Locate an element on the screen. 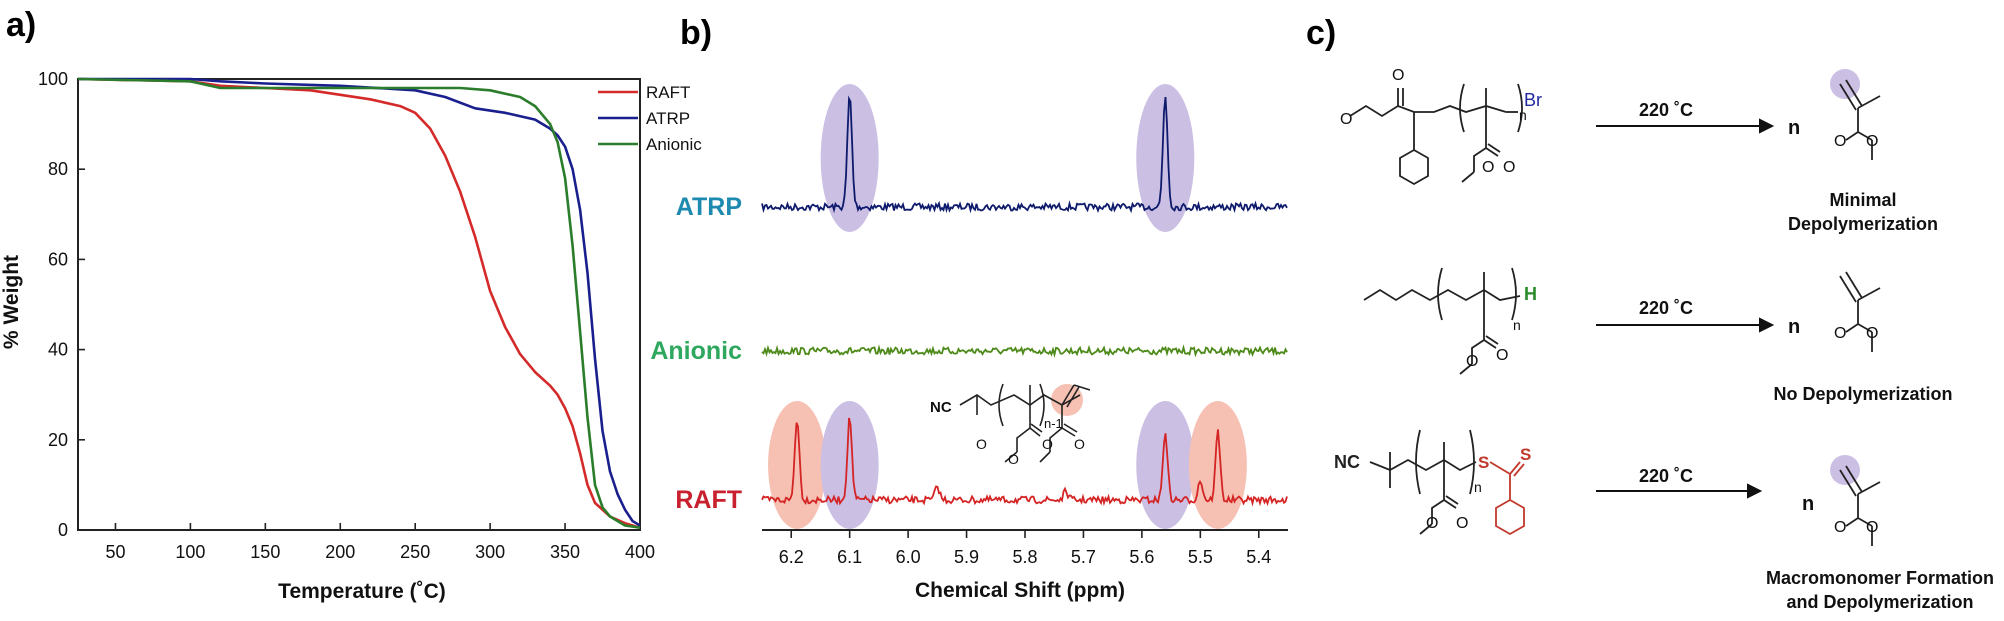  nmr-trace-label-atrp: ATRP is located at coordinates (709, 207).